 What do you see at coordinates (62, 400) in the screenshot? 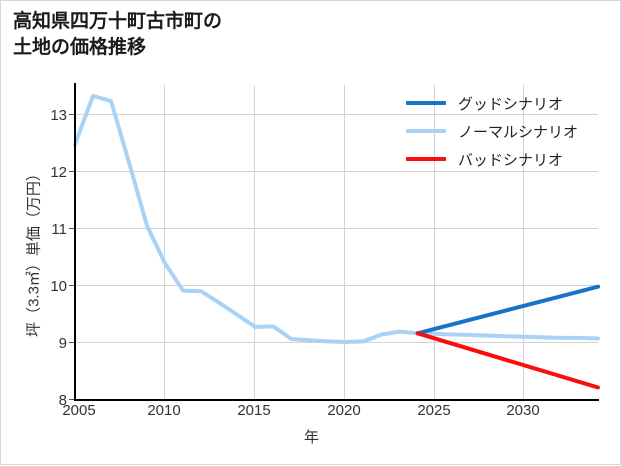
I see `y-tick-8: 8` at bounding box center [62, 400].